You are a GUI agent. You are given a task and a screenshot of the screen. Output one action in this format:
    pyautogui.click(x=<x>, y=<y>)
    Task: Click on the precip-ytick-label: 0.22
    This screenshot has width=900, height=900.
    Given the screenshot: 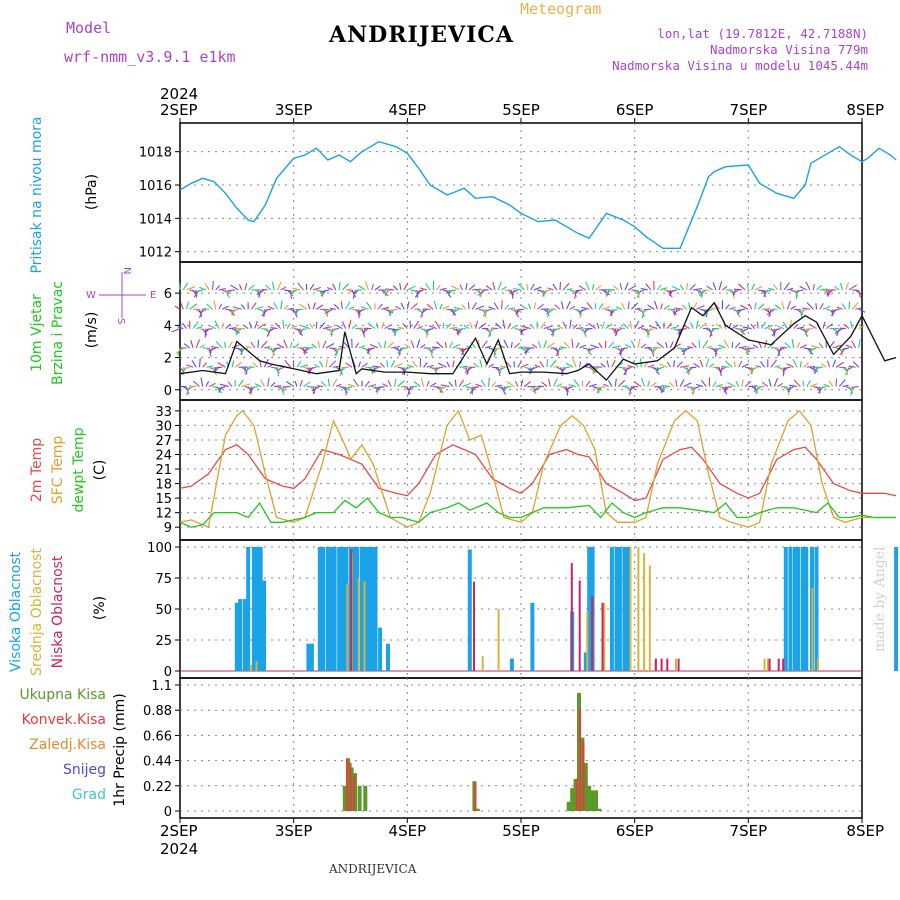 What is the action you would take?
    pyautogui.click(x=157, y=787)
    